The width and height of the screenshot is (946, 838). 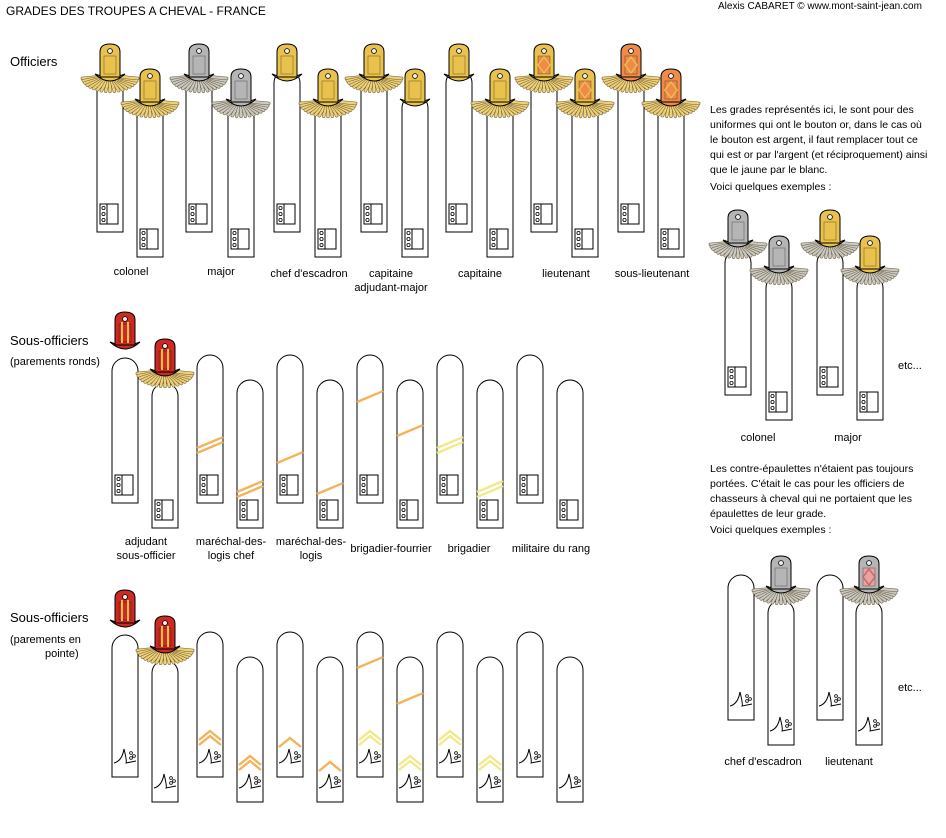 I want to click on caption-capitaine: capitaine, so click(x=480, y=274).